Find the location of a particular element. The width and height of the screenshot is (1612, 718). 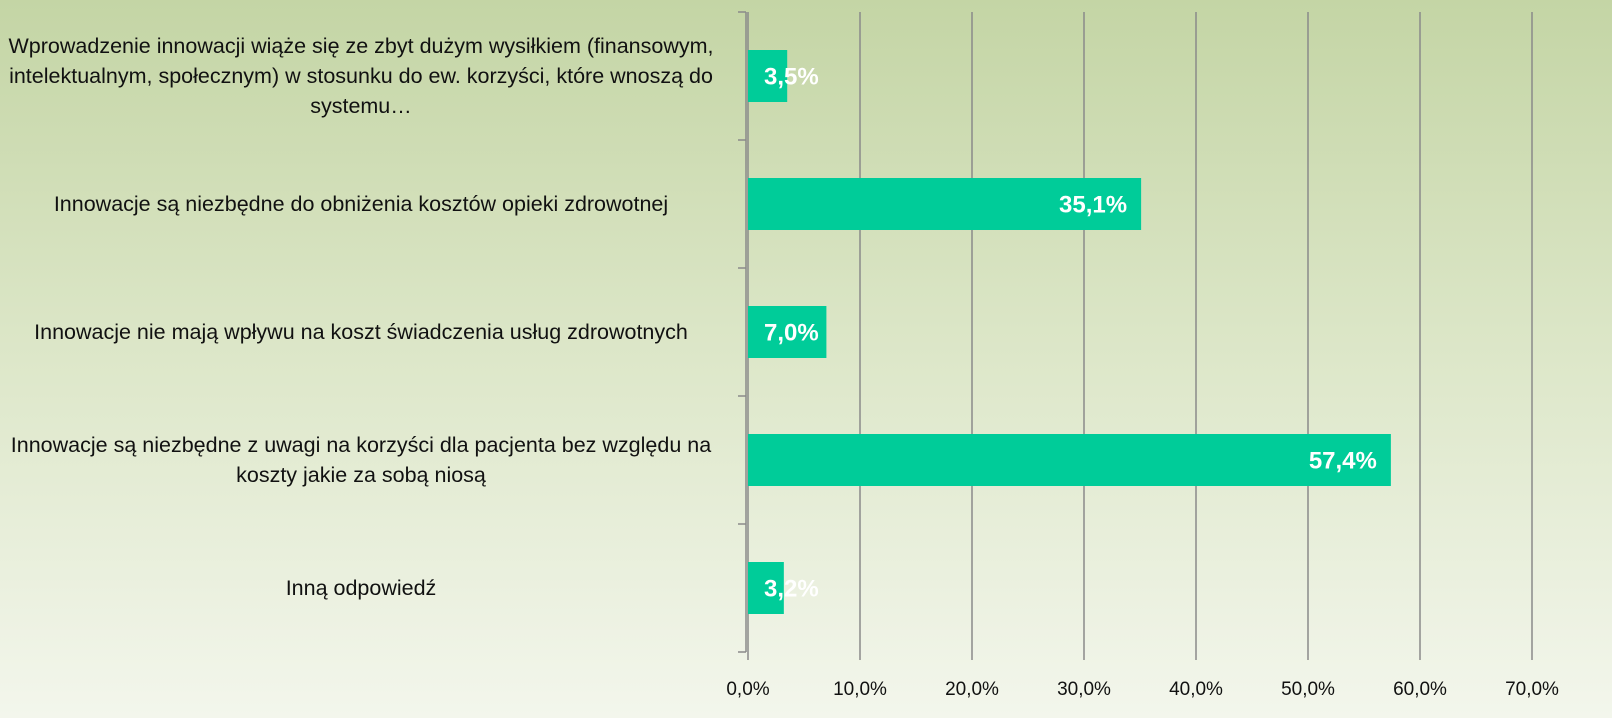

value-label: 57,4% is located at coordinates (1343, 460).